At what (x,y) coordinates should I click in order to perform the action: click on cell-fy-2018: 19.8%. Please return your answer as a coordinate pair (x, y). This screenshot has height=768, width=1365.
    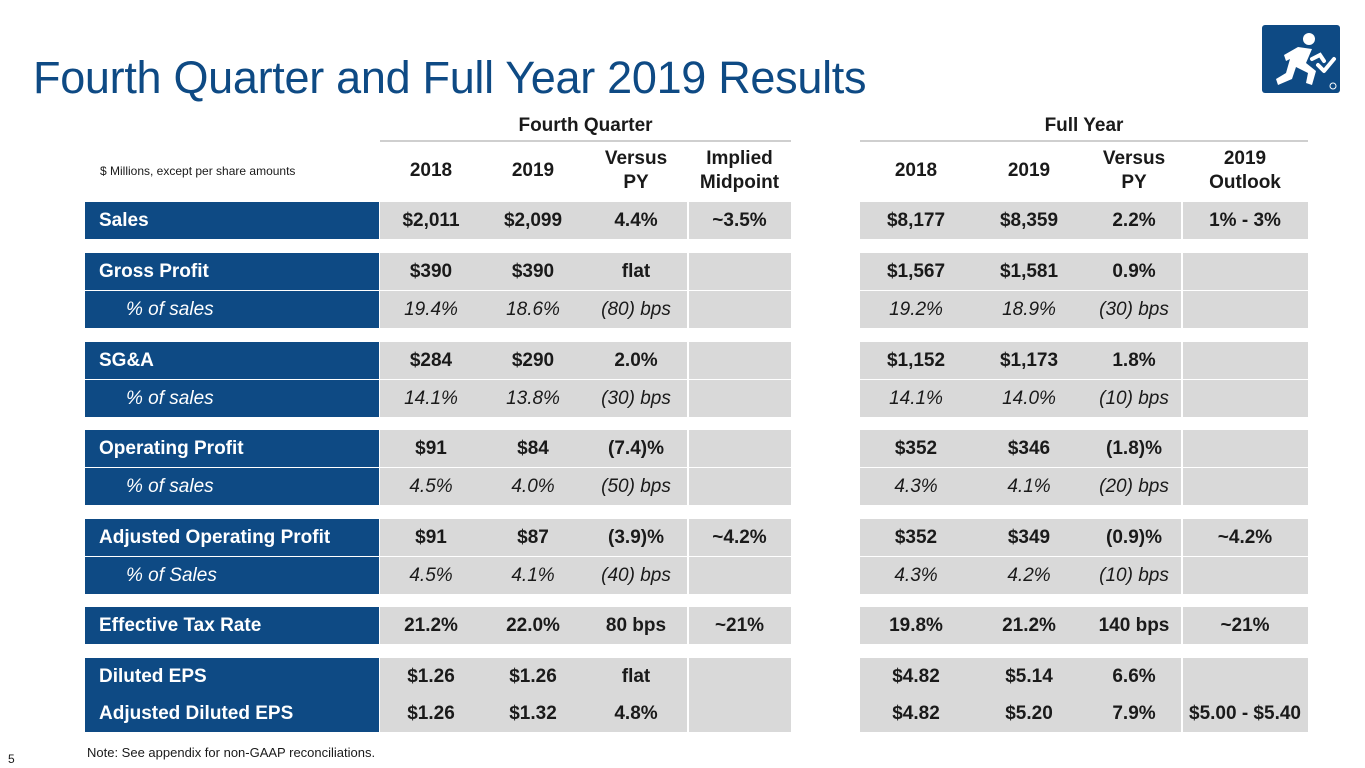
    Looking at the image, I should click on (916, 625).